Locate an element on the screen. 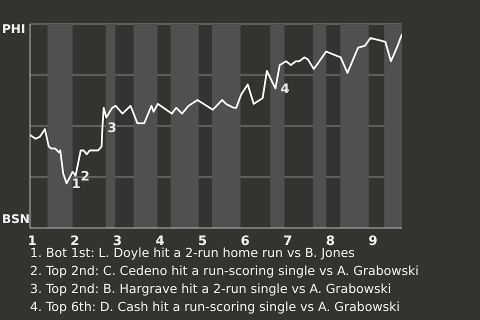 The image size is (480, 320). text: 3. Top 2nd: B. Hargrave hit a 2-run single vs A. Grabowski is located at coordinates (211, 289).